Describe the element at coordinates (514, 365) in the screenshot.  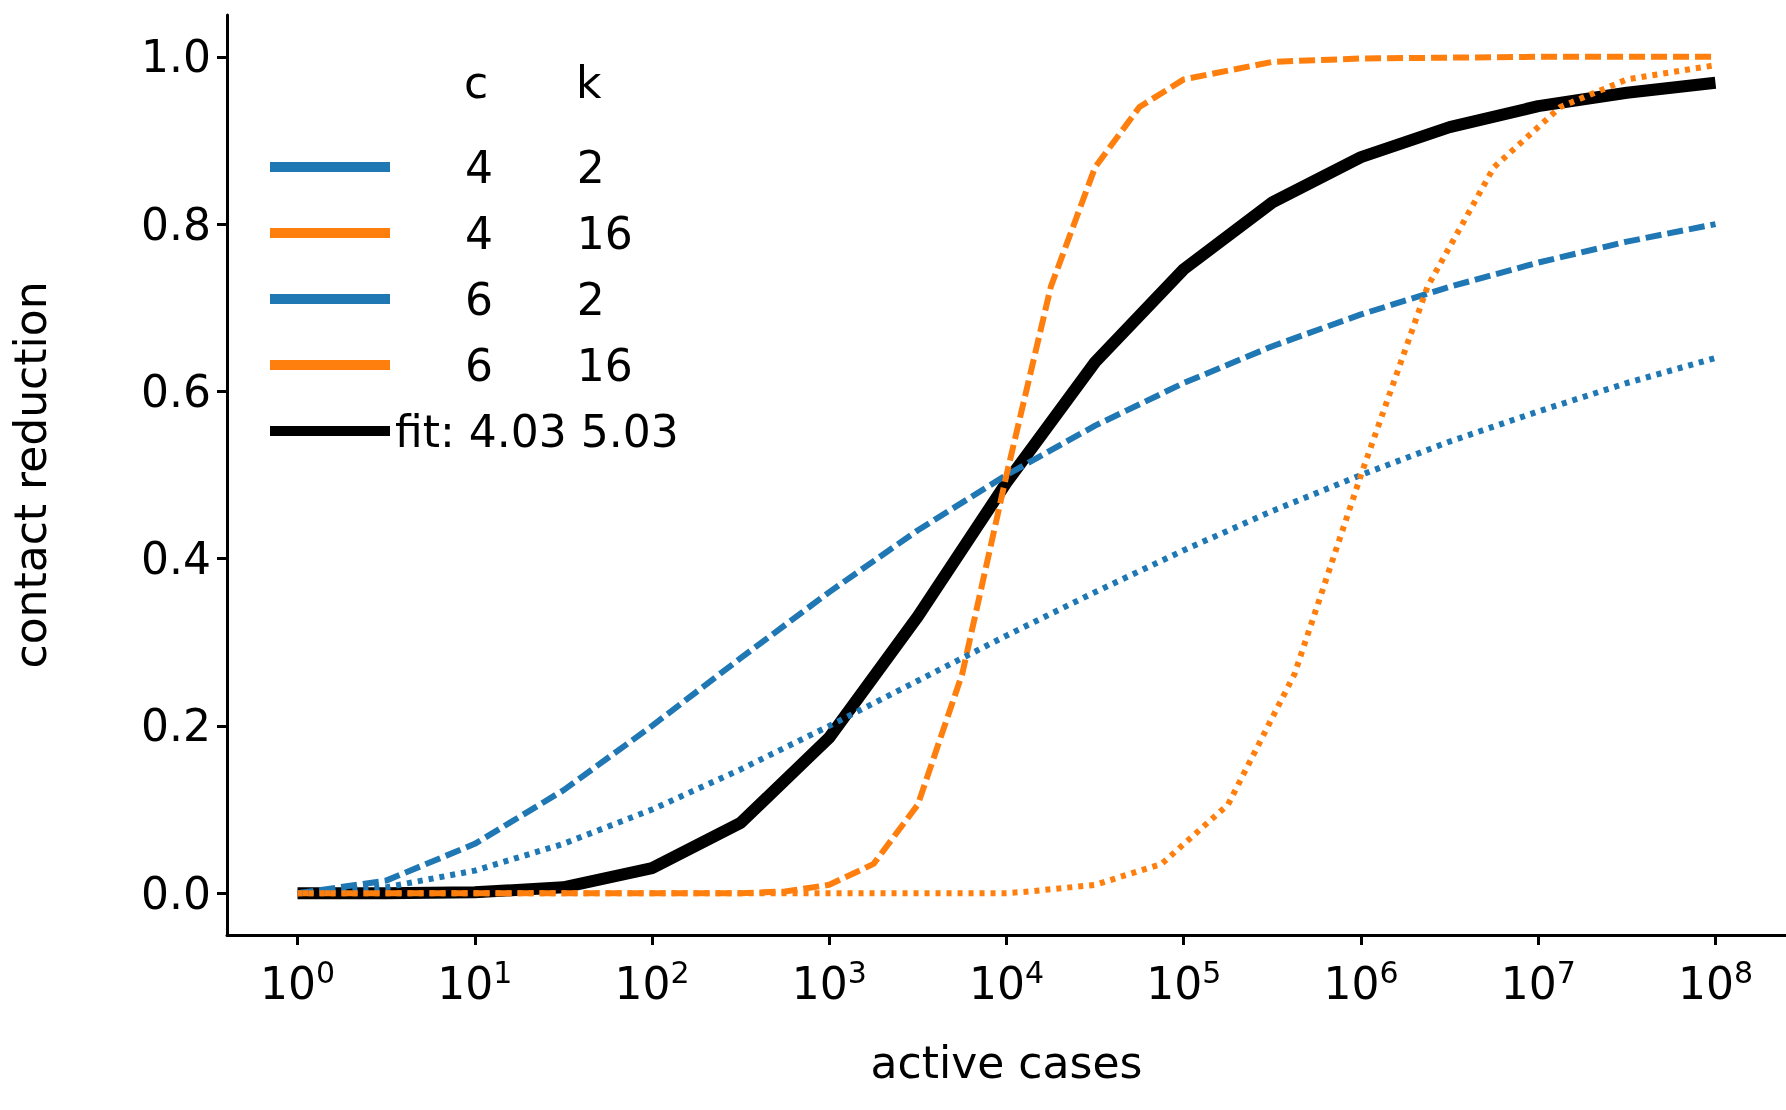
I see `legend-label: 6 16` at that location.